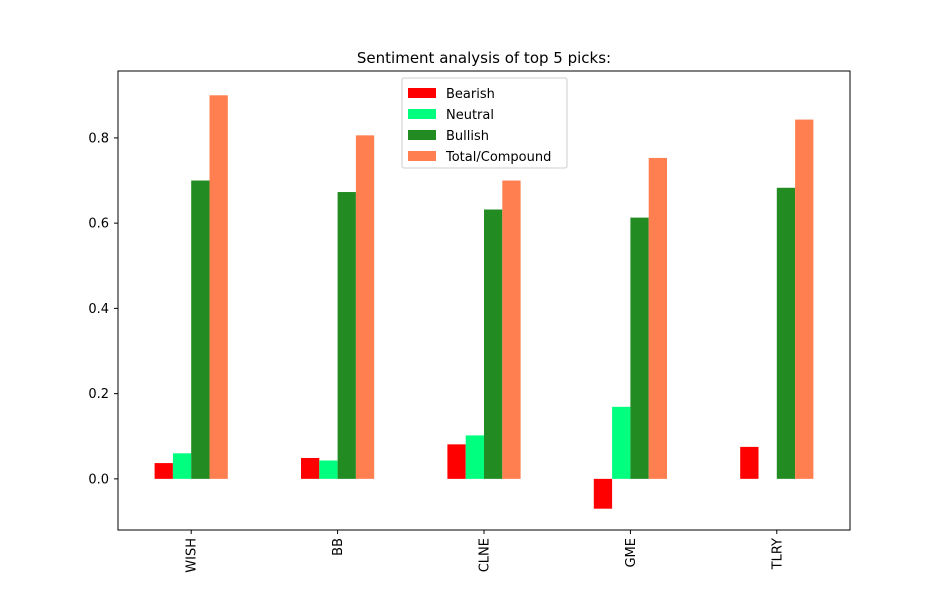 This screenshot has height=595, width=944. Describe the element at coordinates (98, 309) in the screenshot. I see `y-tick-label: 0.4` at that location.